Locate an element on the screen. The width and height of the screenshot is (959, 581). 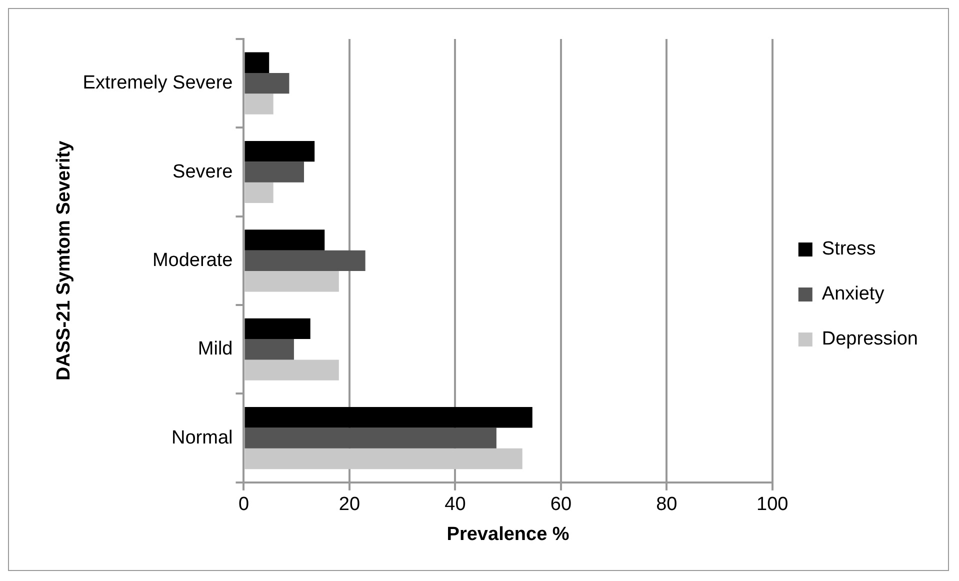
y-tick-label: Mild is located at coordinates (215, 349).